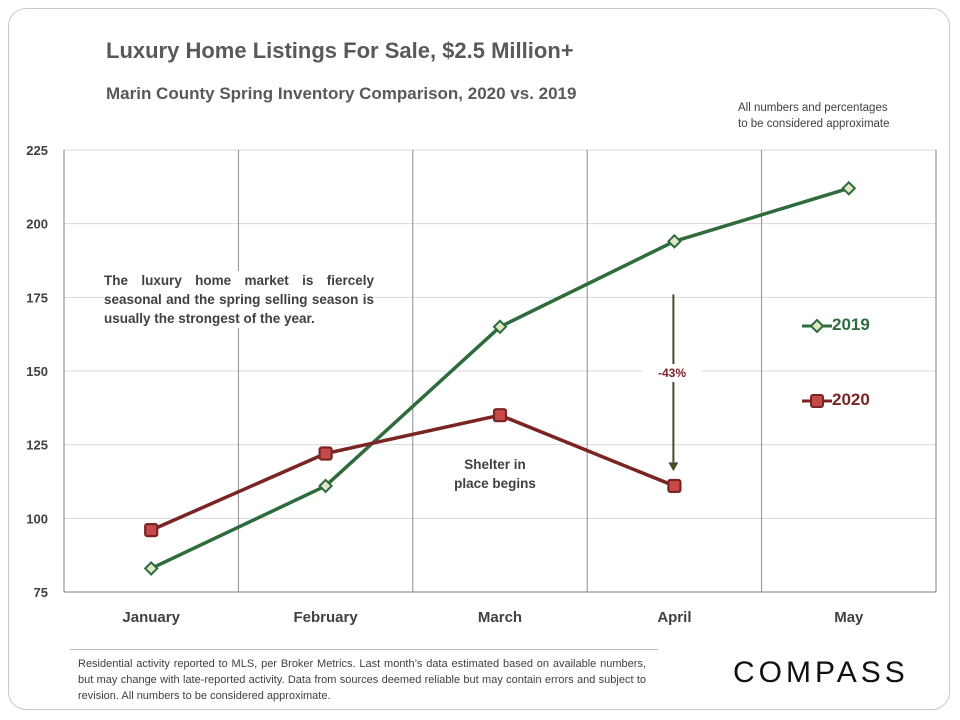  What do you see at coordinates (326, 486) in the screenshot?
I see `data-point-2019-february` at bounding box center [326, 486].